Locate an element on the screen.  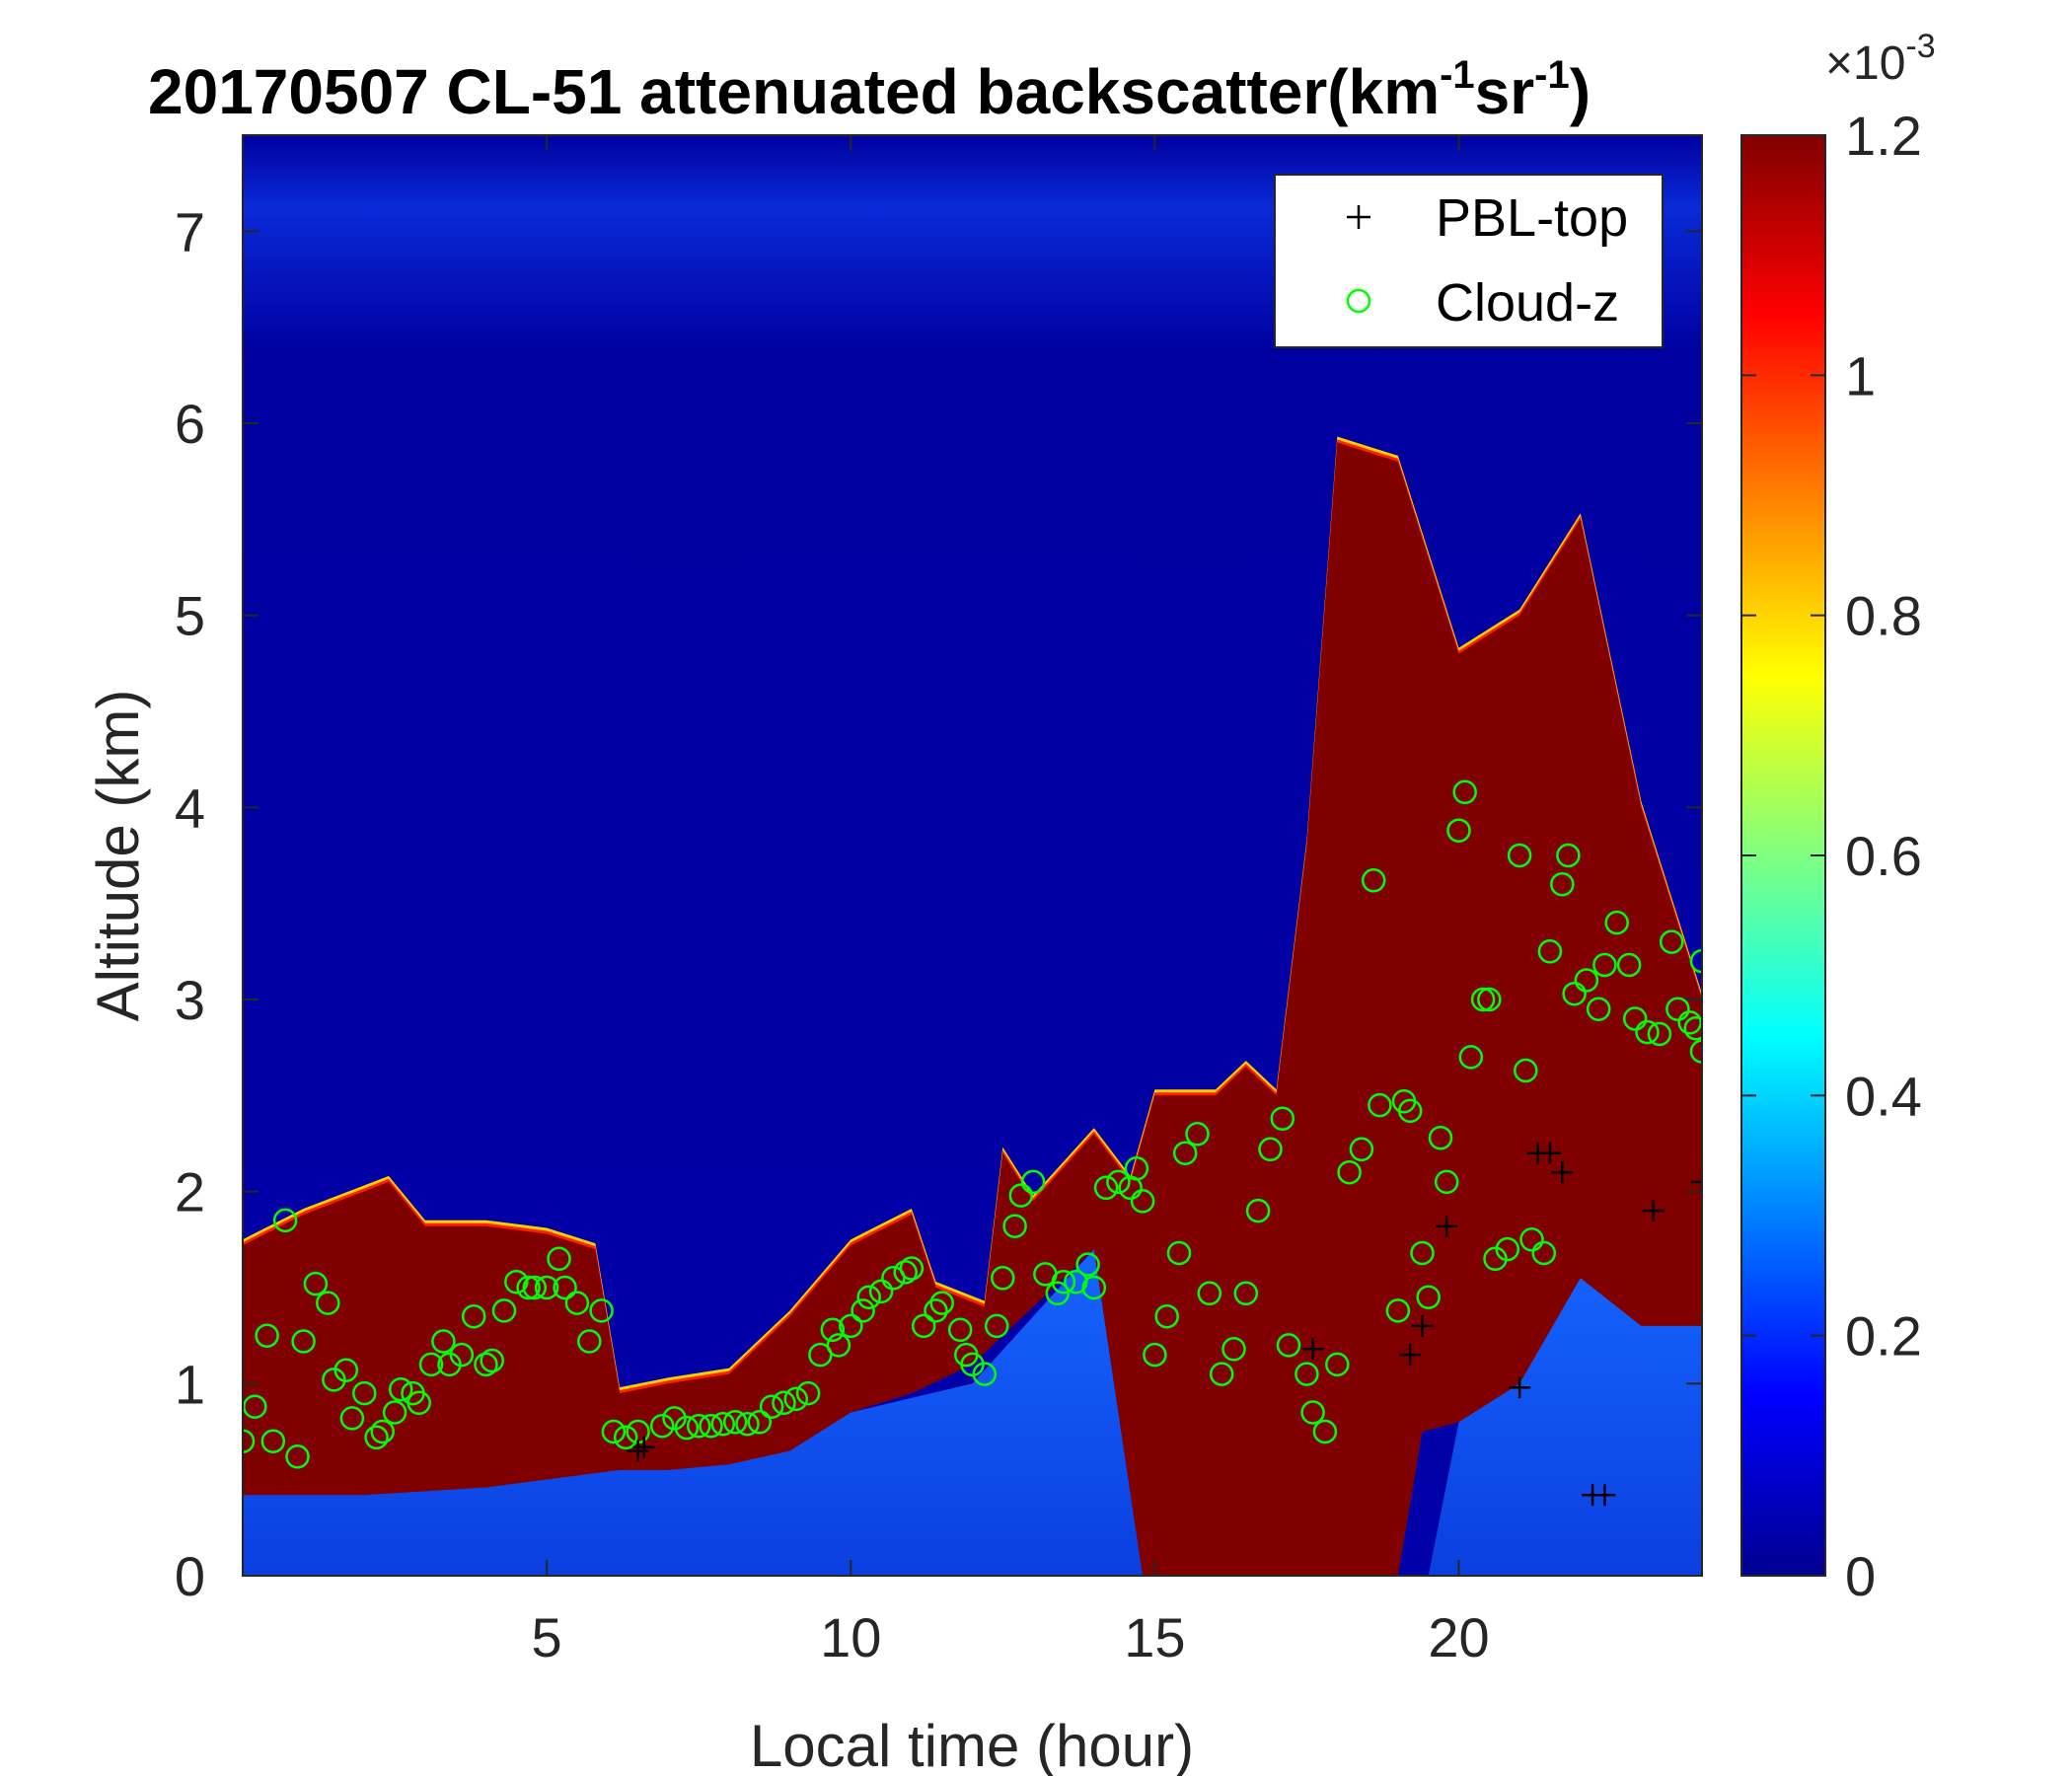
legend: PBL-top Cloud-z is located at coordinates (1469, 261).